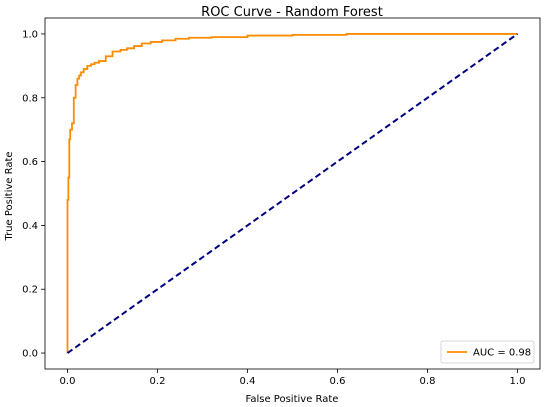  I want to click on x-tick-label: 0.8, so click(428, 381).